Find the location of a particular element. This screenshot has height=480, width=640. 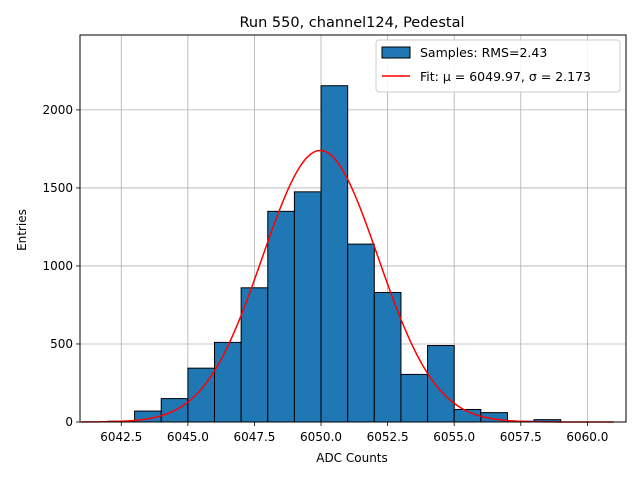

legend-swatch-samples is located at coordinates (396, 52).